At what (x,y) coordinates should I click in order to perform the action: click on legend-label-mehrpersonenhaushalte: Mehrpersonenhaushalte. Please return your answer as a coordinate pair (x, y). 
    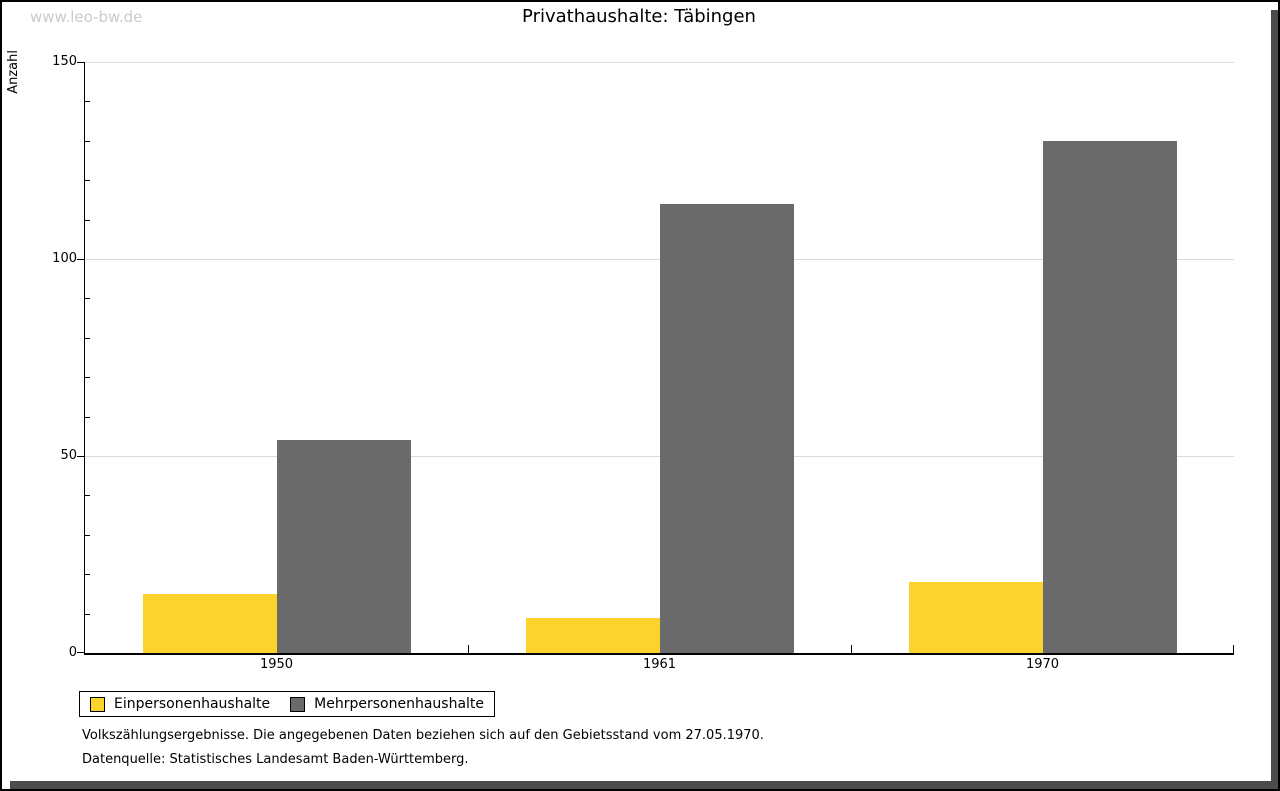
    Looking at the image, I should click on (399, 704).